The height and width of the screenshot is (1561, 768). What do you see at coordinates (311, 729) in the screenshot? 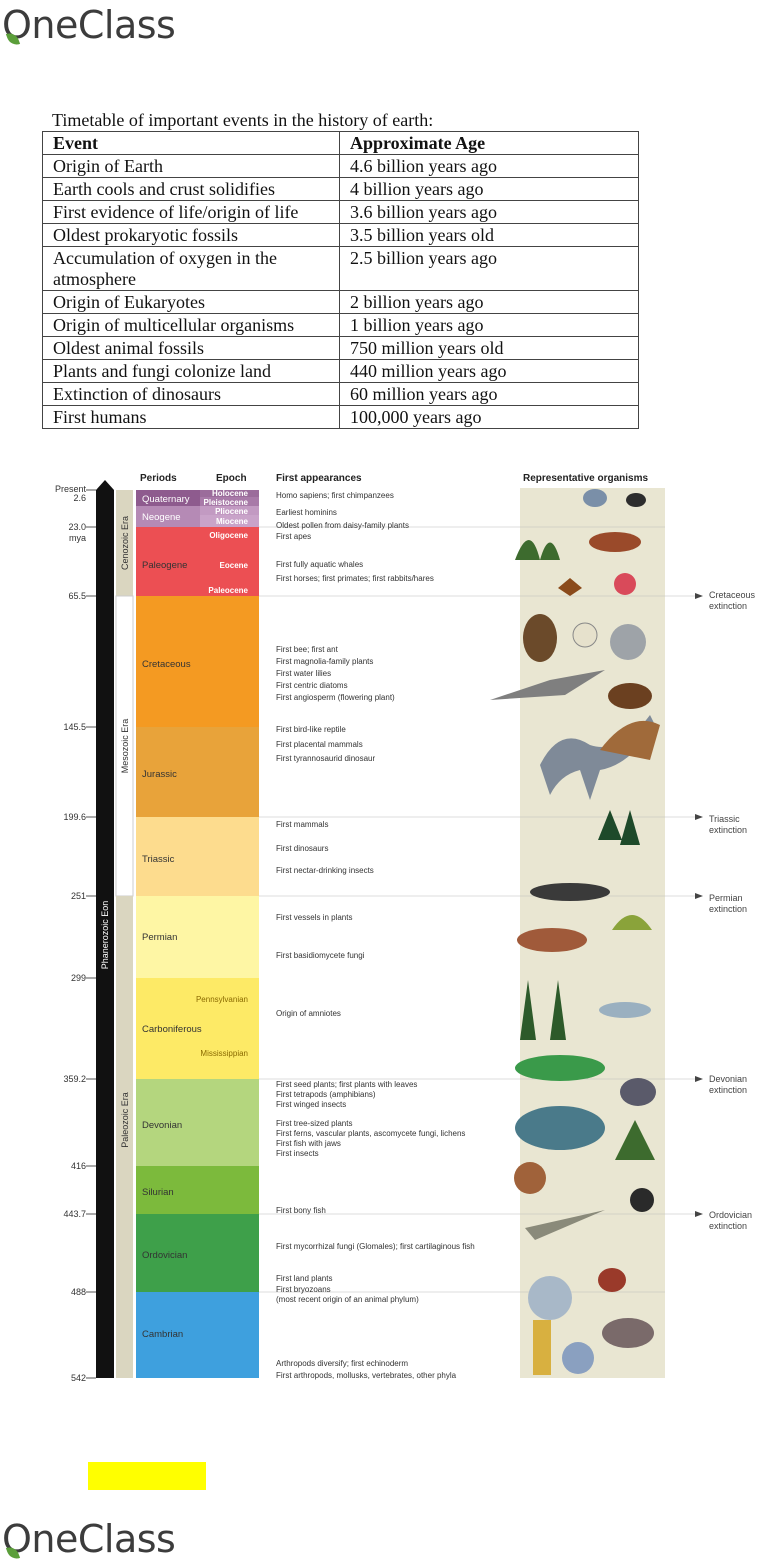
I see `first-appearance-item: First bird-like reptile` at bounding box center [311, 729].